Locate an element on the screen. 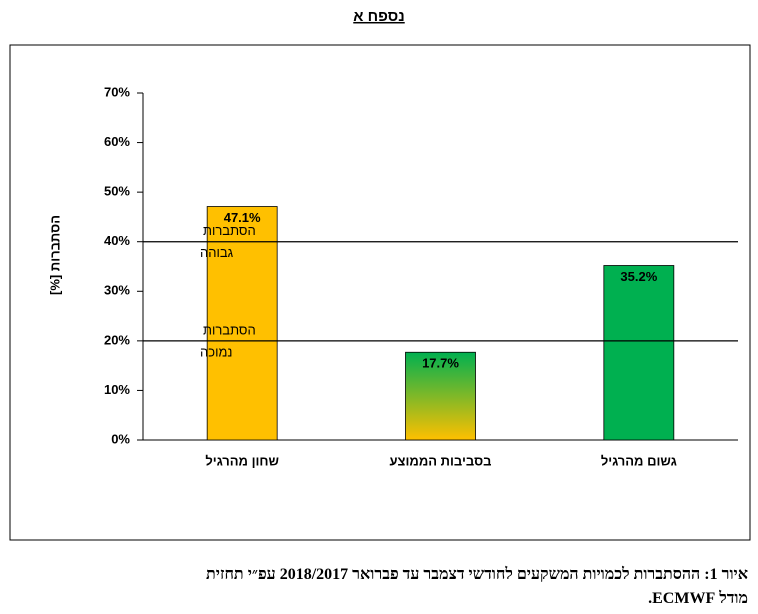 The image size is (758, 614). x-tick-label: בסביבות הממוצע is located at coordinates (441, 460).